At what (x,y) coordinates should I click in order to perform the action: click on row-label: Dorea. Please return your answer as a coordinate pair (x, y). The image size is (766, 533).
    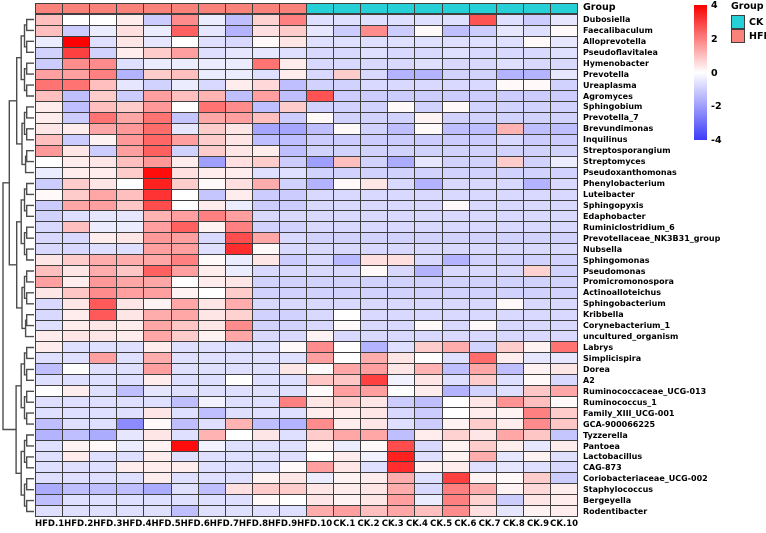
    Looking at the image, I should click on (596, 369).